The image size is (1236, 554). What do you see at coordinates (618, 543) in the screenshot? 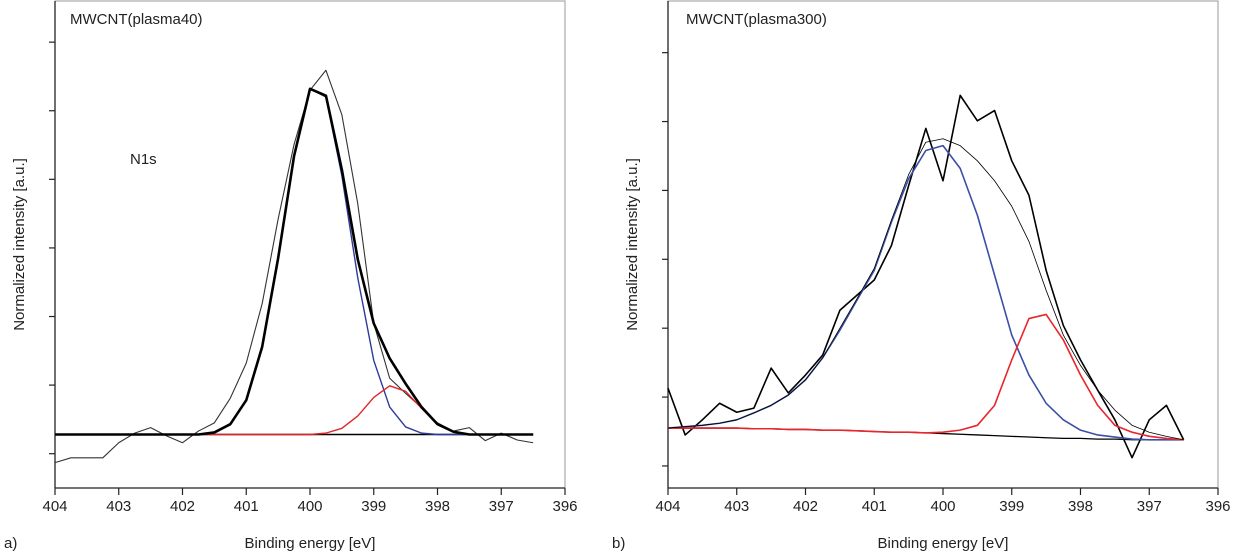
I see `panel-label: b)` at bounding box center [618, 543].